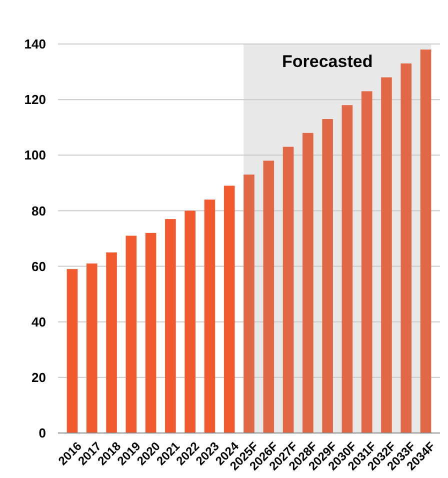 The image size is (448, 478). What do you see at coordinates (327, 61) in the screenshot?
I see `band-label: Forecasted` at bounding box center [327, 61].